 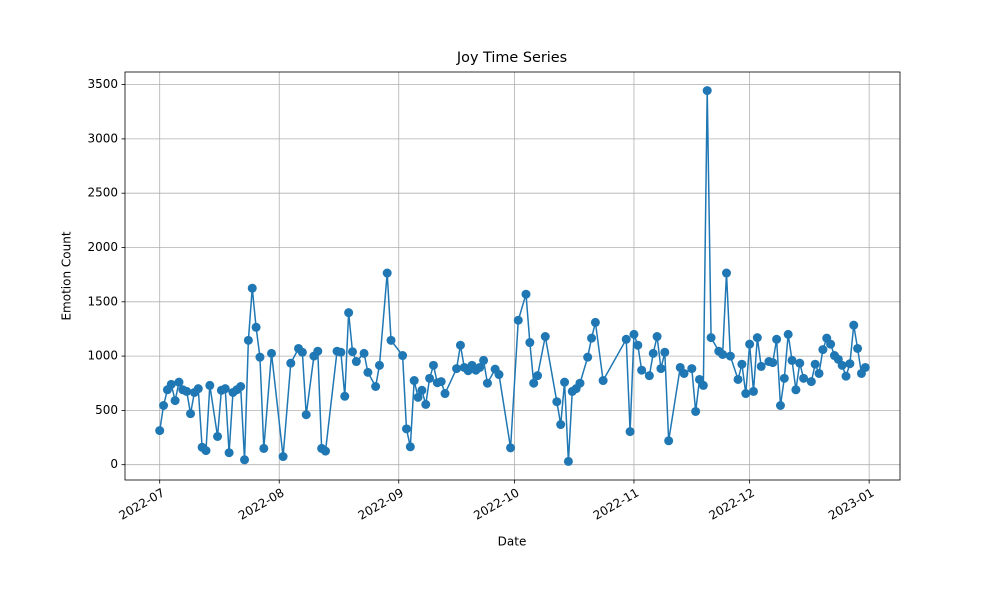 What do you see at coordinates (102, 193) in the screenshot?
I see `y-tick-label: 2500` at bounding box center [102, 193].